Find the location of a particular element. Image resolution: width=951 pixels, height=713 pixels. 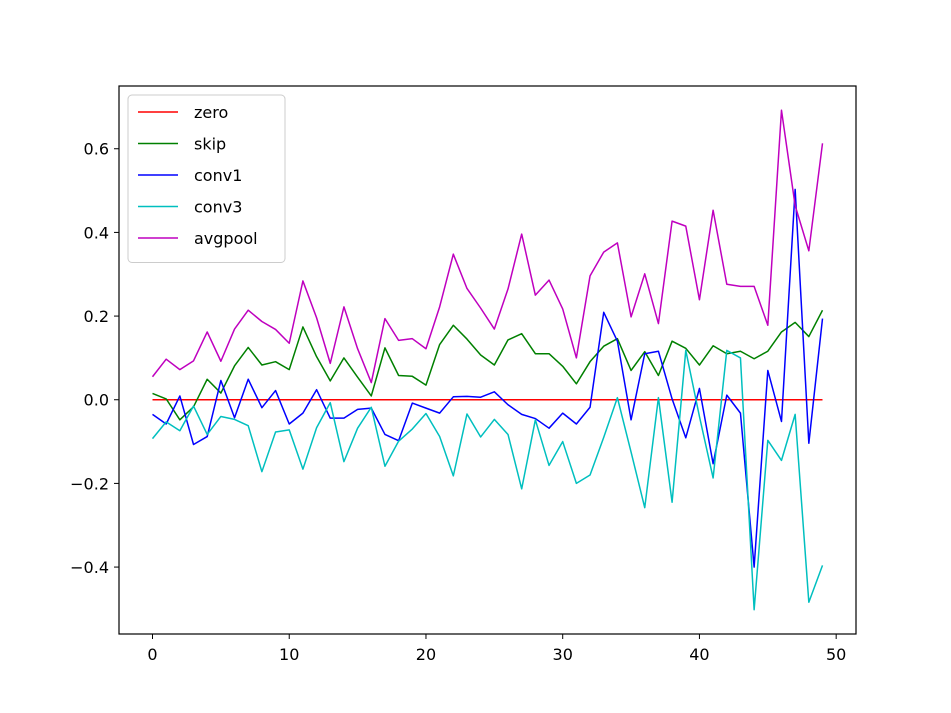

x-tick-label: 10 is located at coordinates (289, 654).